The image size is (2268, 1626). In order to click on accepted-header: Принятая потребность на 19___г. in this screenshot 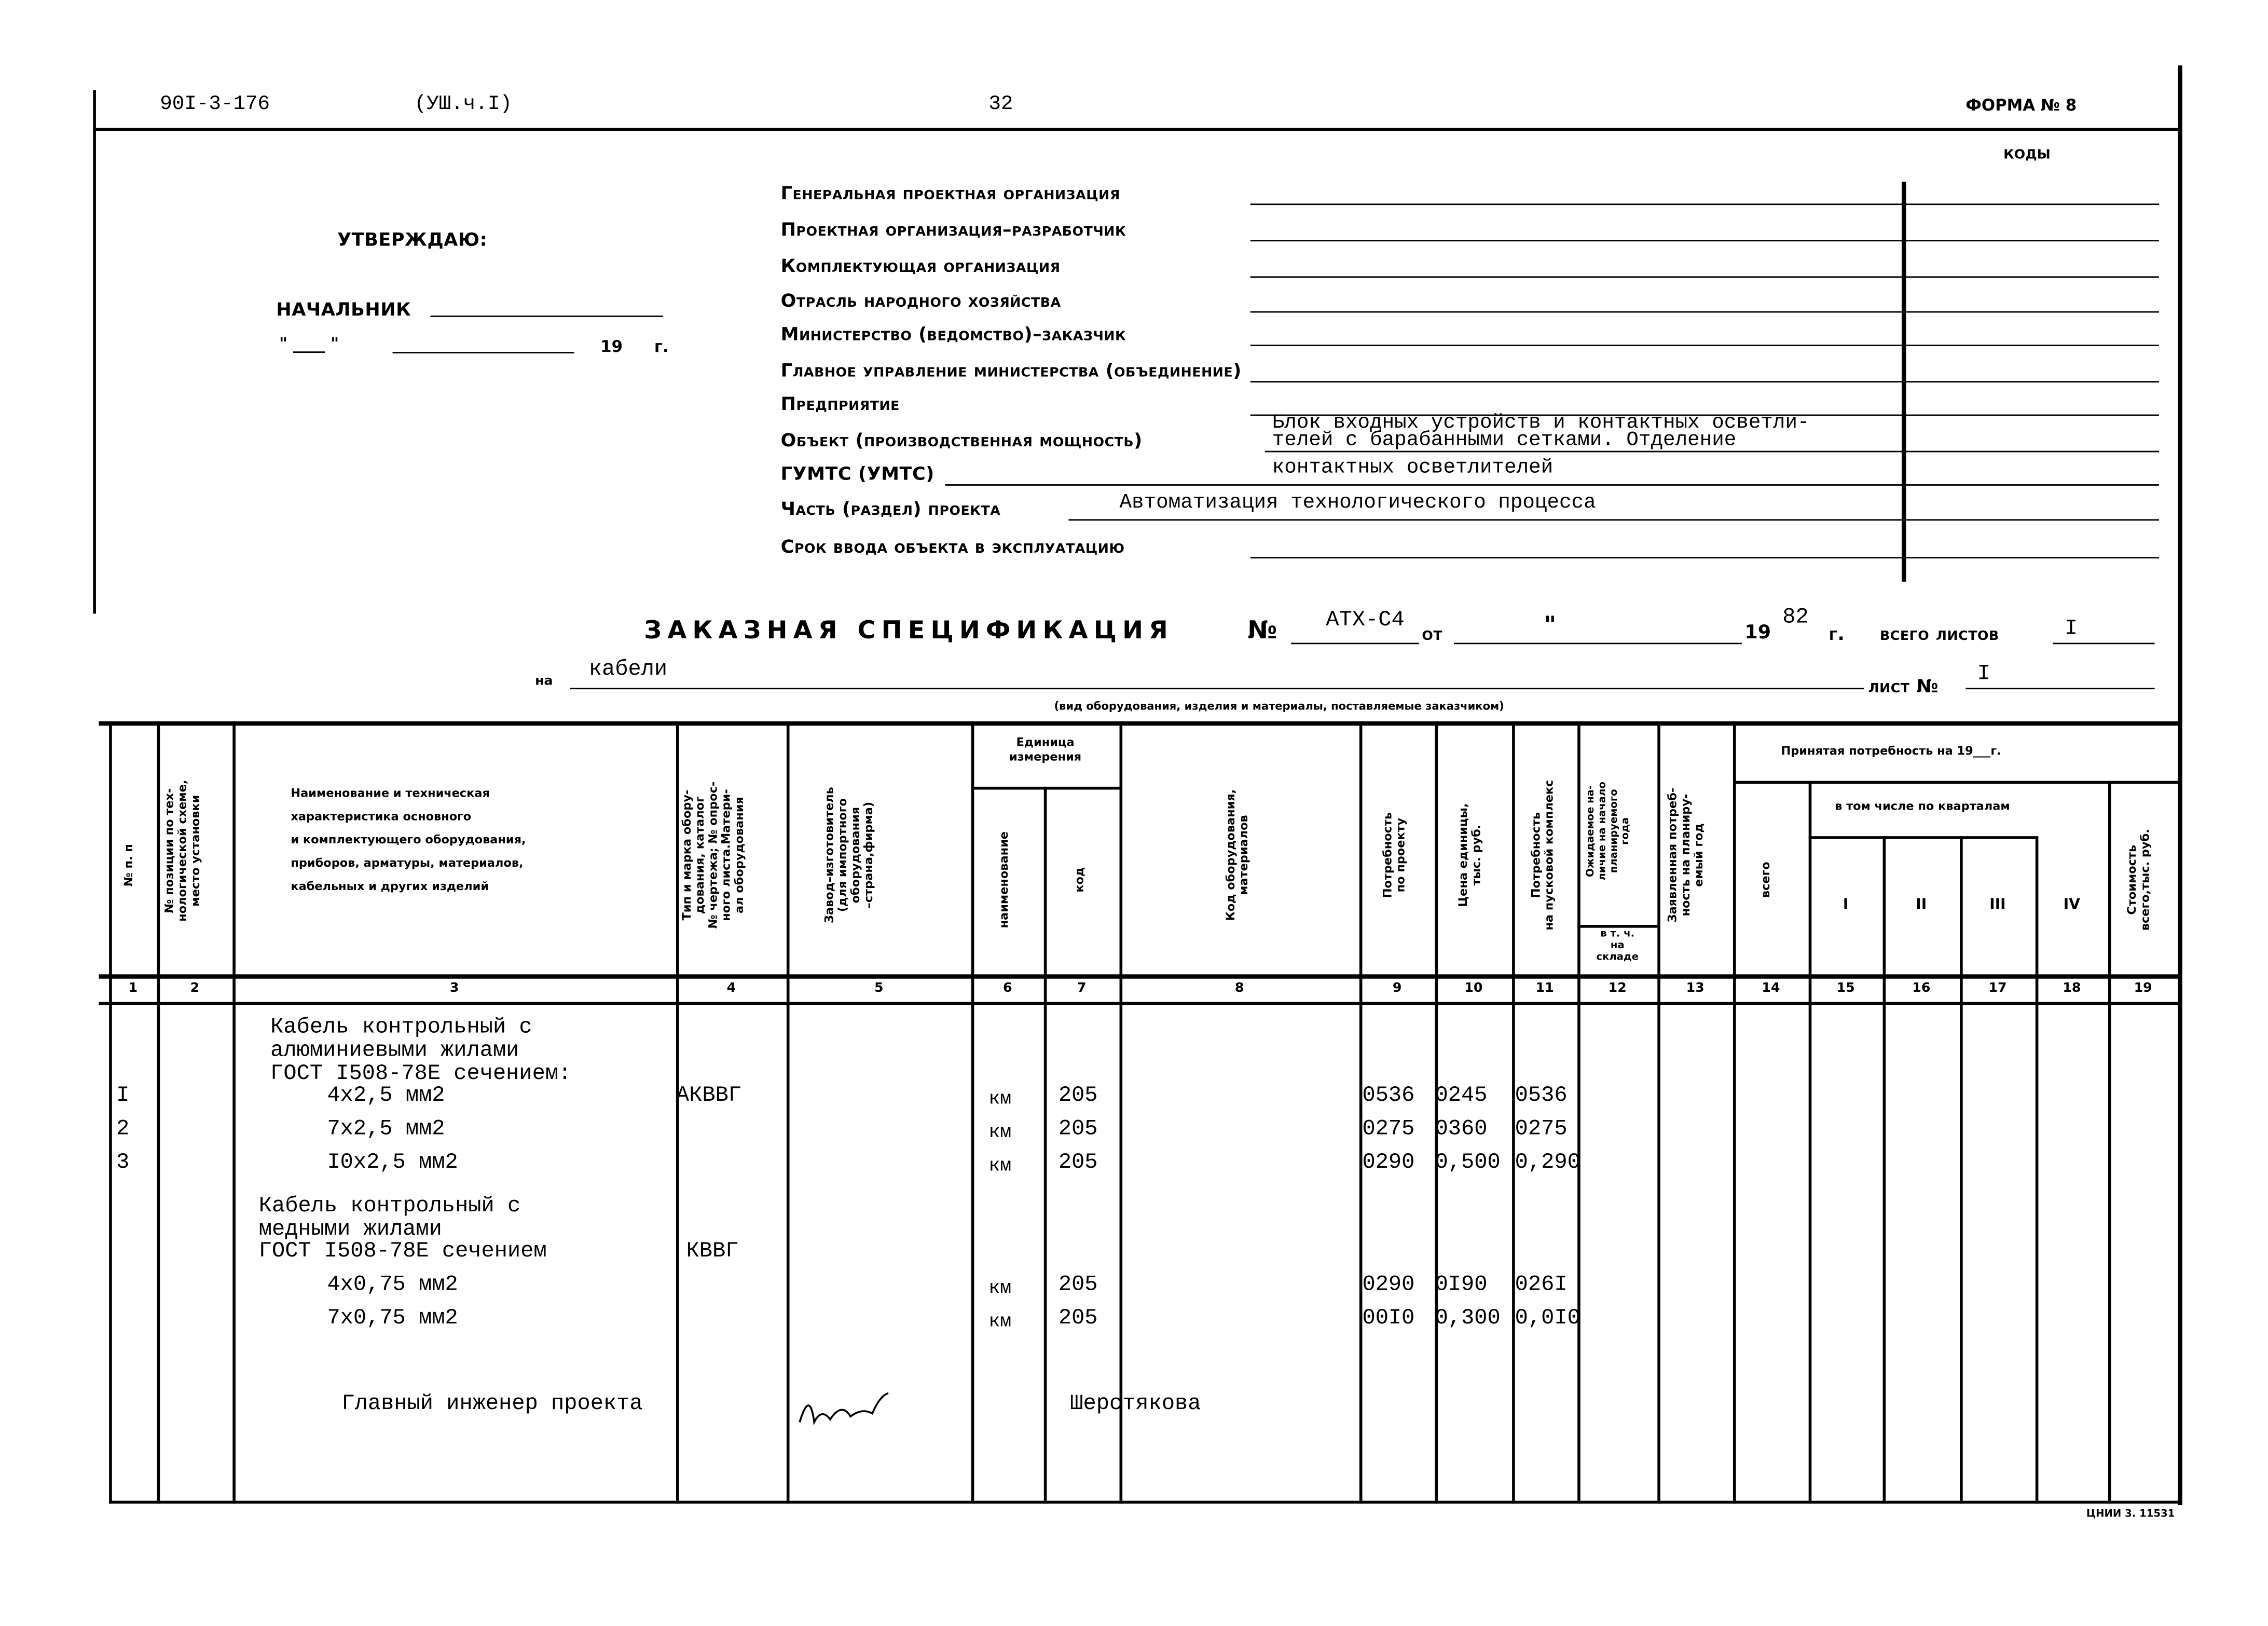, I will do `click(1891, 751)`.